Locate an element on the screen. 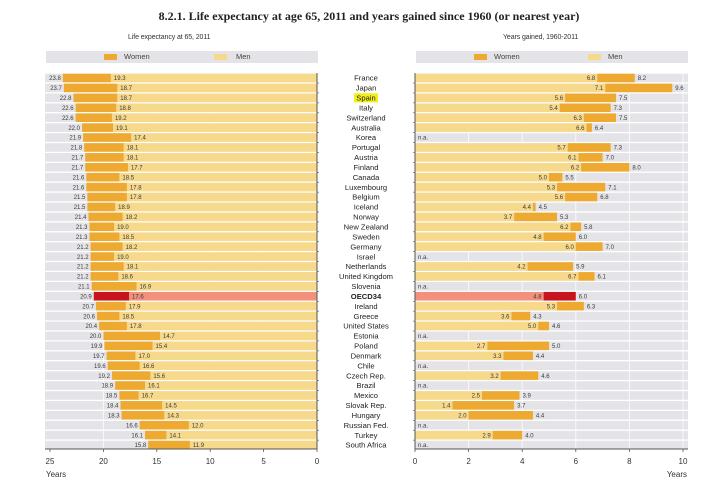  label-gain-men: 3.3 is located at coordinates (497, 357).